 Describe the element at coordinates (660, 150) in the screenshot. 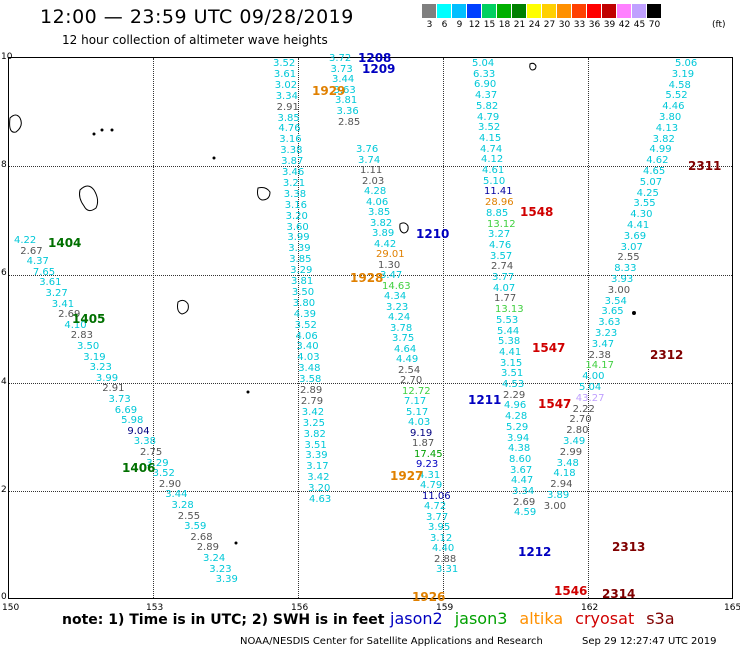

I see `wave-height-value: 4.99` at that location.